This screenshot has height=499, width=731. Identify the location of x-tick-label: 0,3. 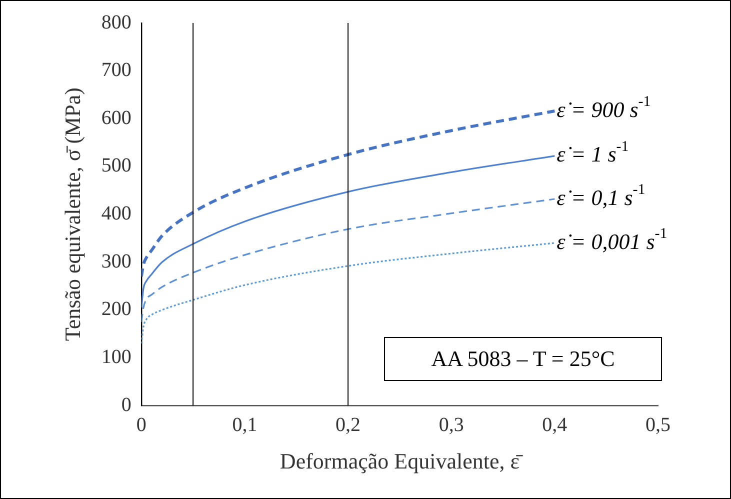
(451, 425).